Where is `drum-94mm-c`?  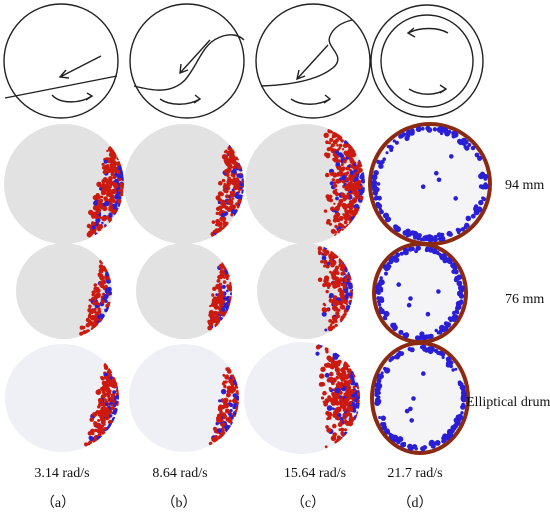
drum-94mm-c is located at coordinates (305, 184).